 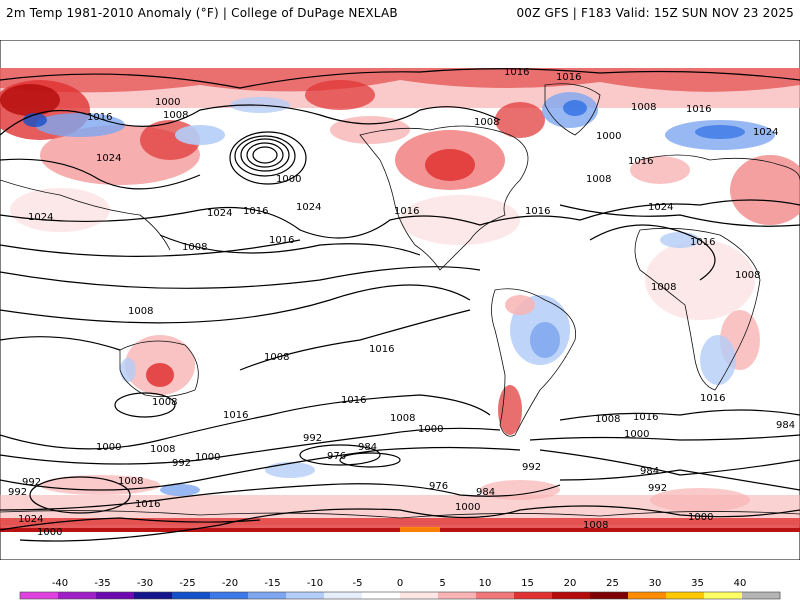 I want to click on temperature-anomaly-colorbar: -40 -35 -30 -25 -20 -15 -10 -5 0 5 10 15 20 25 30 35 40, so click(x=400, y=589).